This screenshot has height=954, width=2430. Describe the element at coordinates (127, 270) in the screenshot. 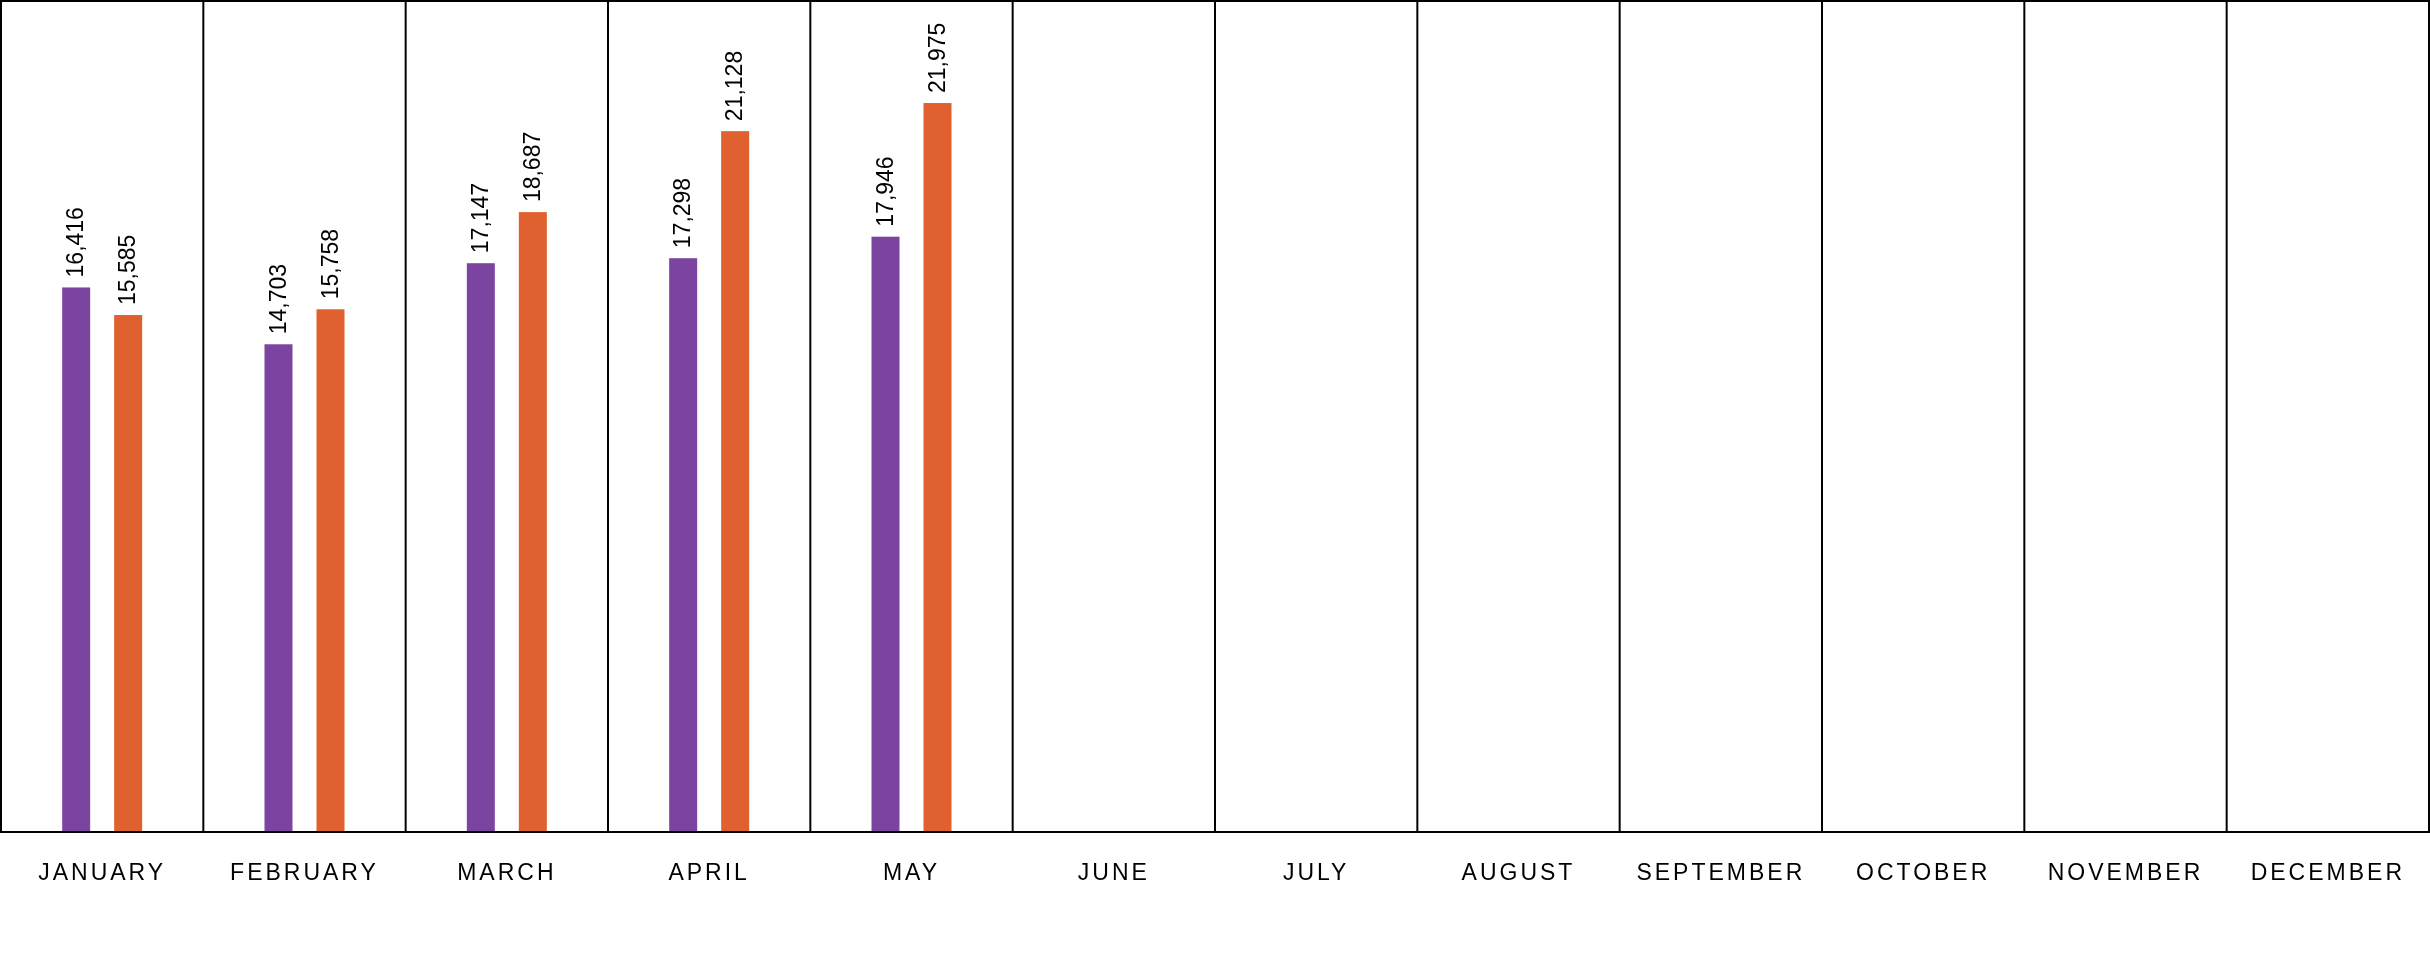

I see `data-label: 15,585` at that location.